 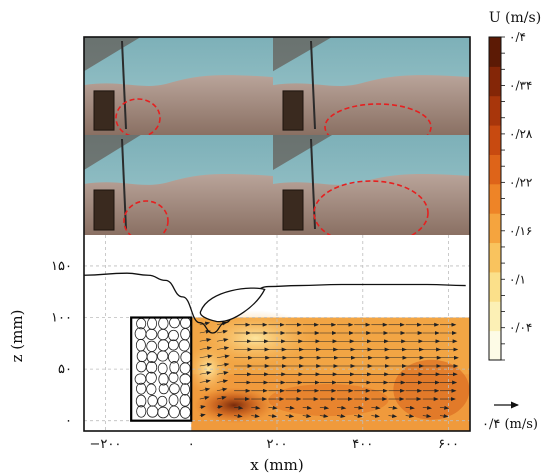 I want to click on velocity-vectors, so click(x=329, y=369).